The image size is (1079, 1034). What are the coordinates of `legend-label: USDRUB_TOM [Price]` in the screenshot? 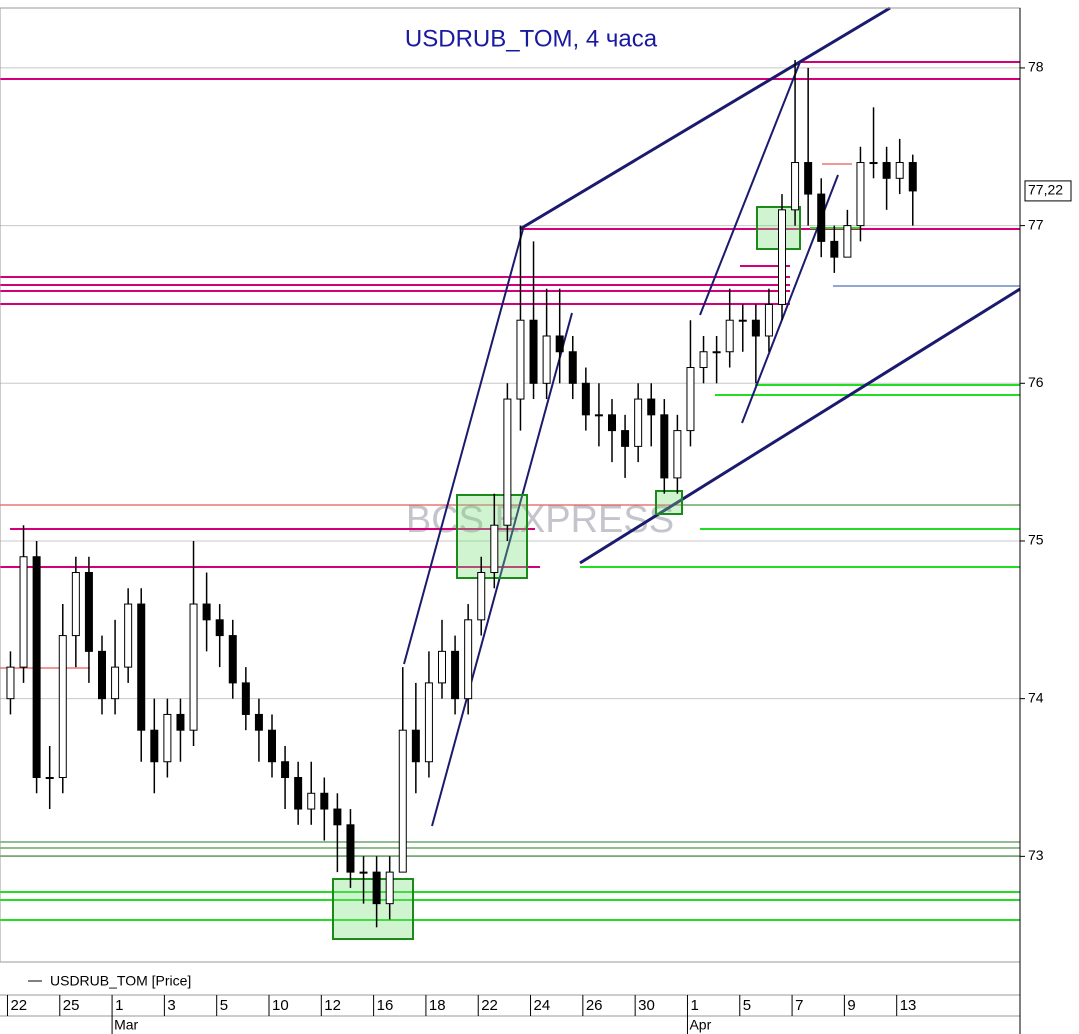 It's located at (120, 981).